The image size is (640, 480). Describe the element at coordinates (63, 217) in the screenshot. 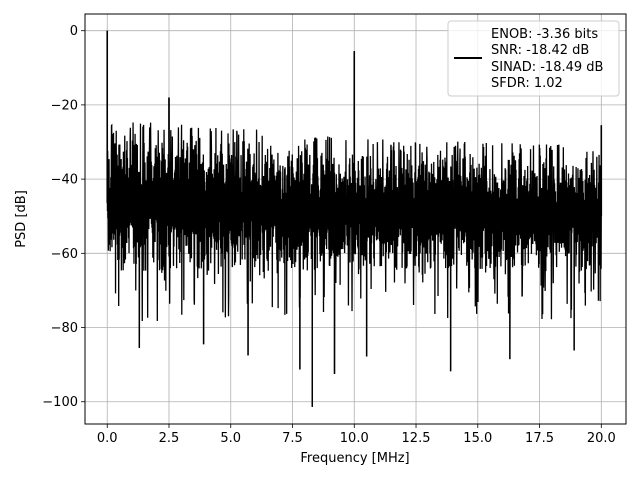

I see `y-axis: 0 −20 −40 −60 −80 −100` at that location.